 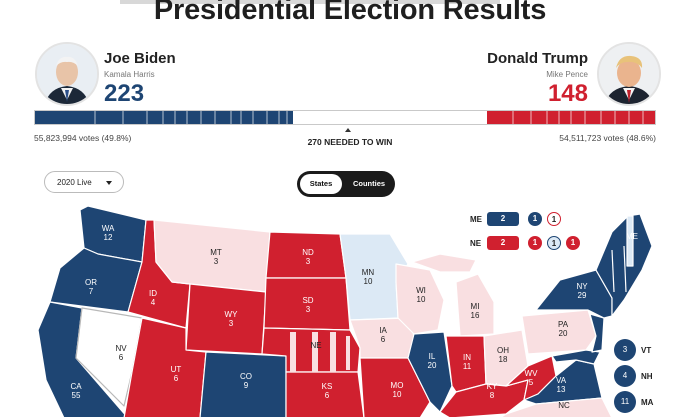 I want to click on biden-running-mate: Kamala Harris, so click(x=129, y=74).